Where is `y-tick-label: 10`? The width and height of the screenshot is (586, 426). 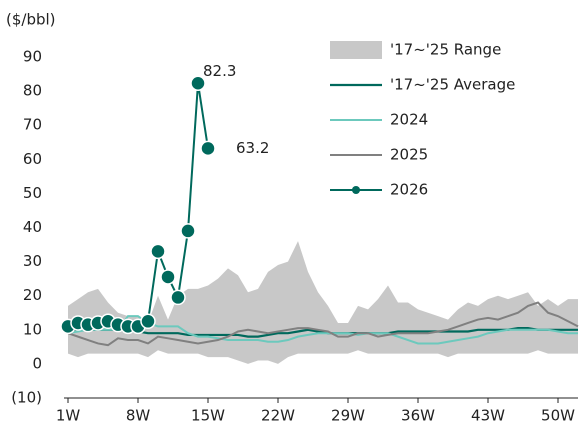
y-tick-label: 10 is located at coordinates (32, 329).